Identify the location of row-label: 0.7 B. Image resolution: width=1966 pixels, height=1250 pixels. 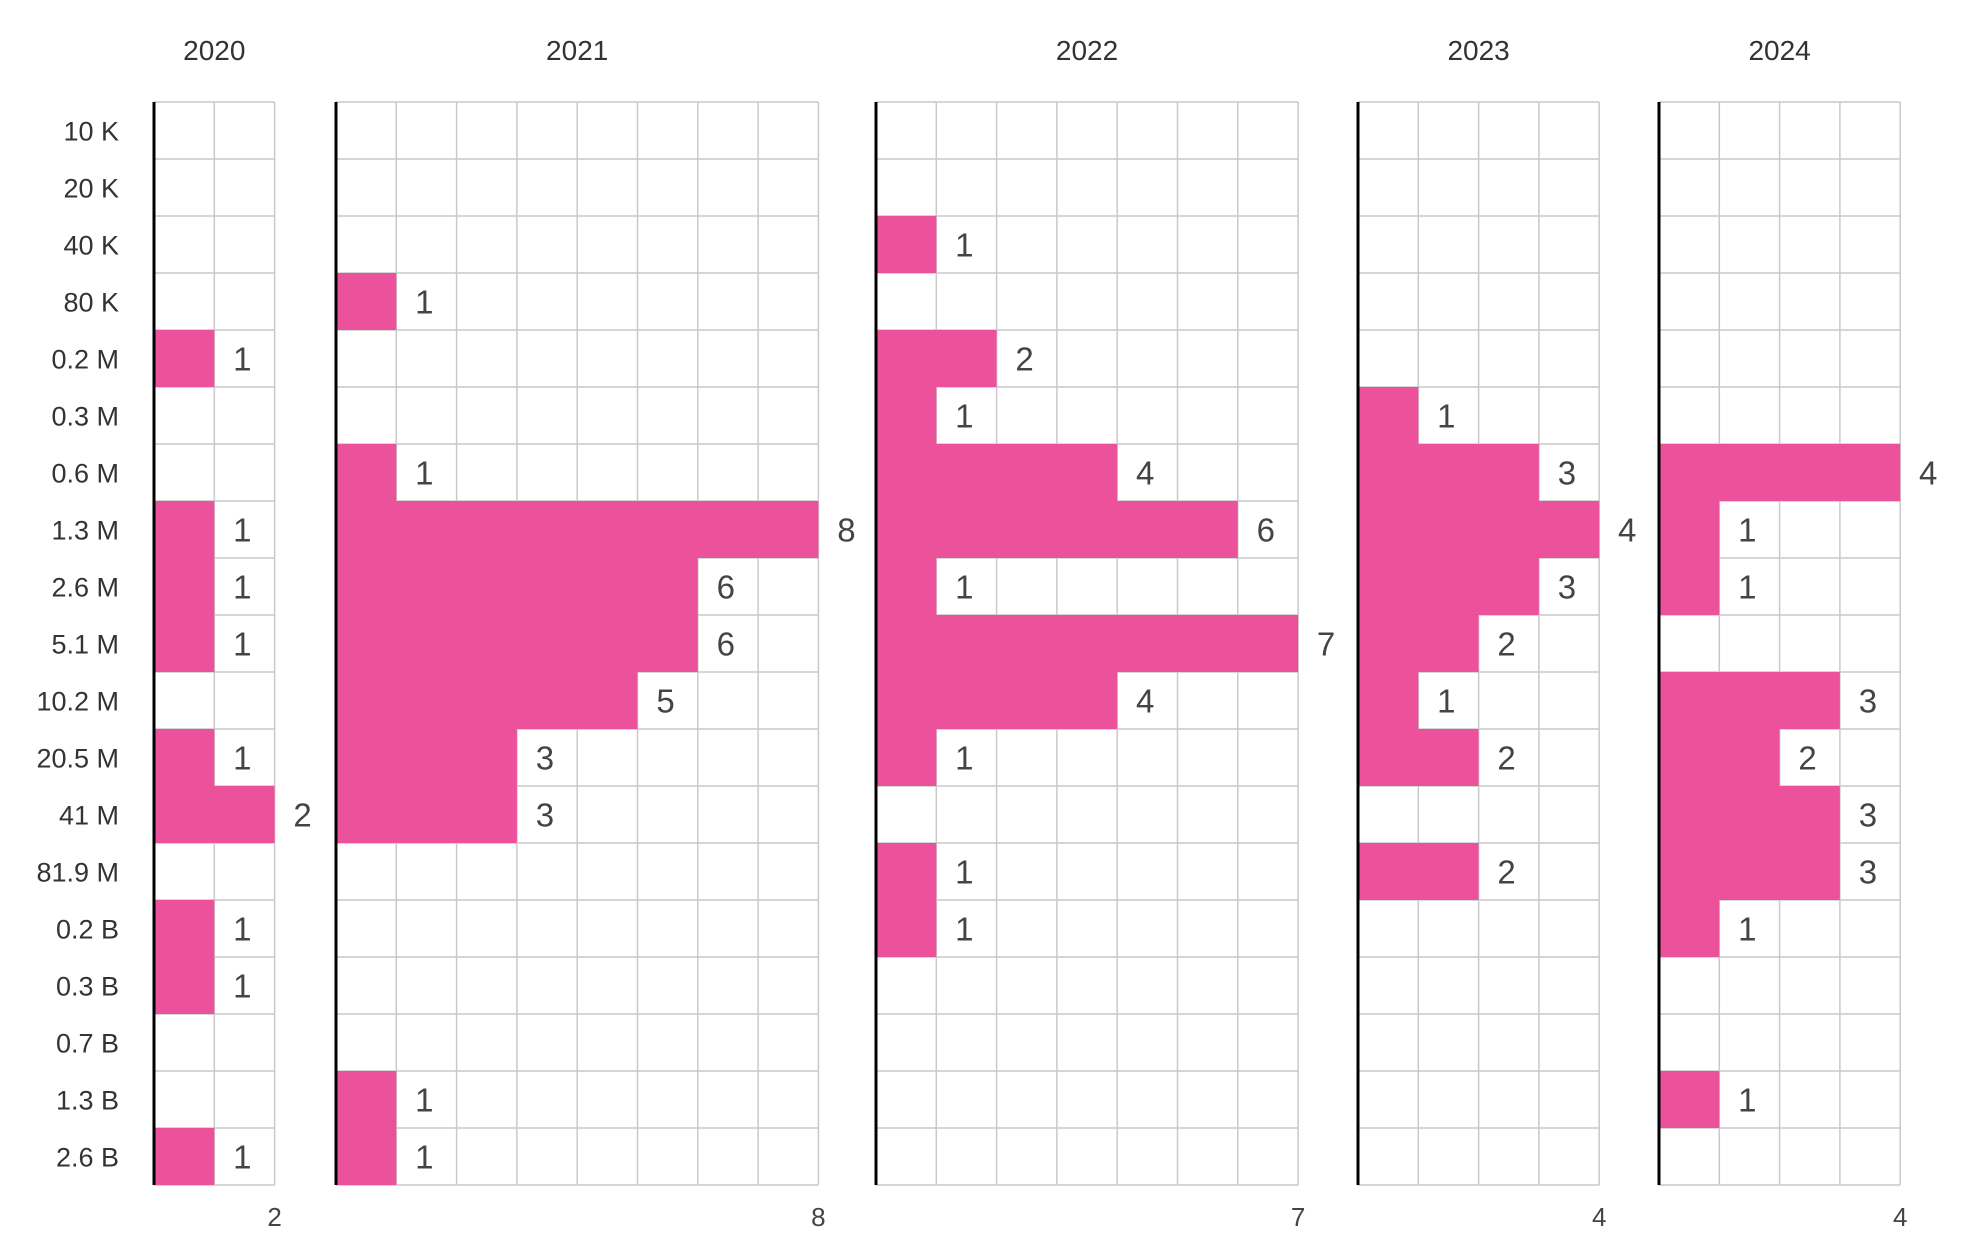
(87, 1044).